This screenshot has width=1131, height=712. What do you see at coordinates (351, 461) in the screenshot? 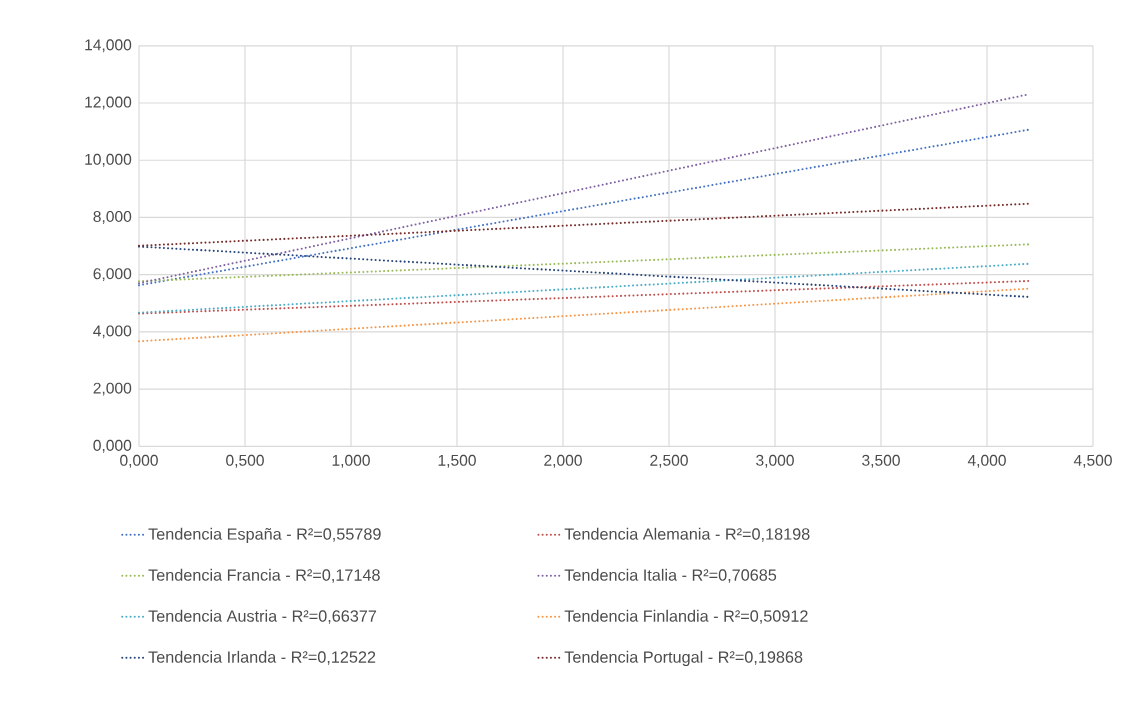
I see `x-tick-label: 1,000` at bounding box center [351, 461].